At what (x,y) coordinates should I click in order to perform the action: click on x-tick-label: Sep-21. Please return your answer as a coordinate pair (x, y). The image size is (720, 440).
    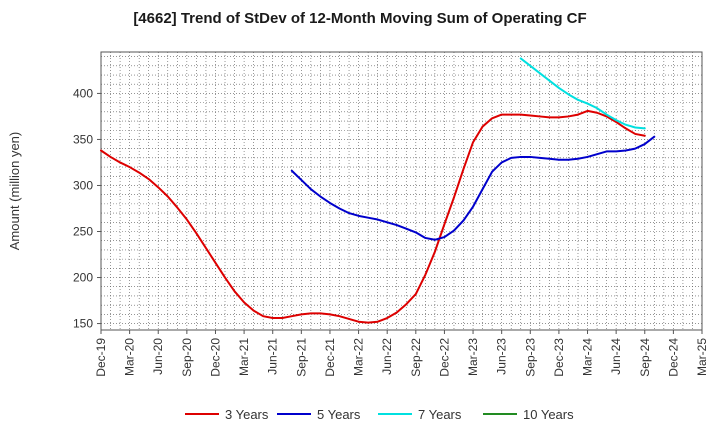
    Looking at the image, I should click on (301, 357).